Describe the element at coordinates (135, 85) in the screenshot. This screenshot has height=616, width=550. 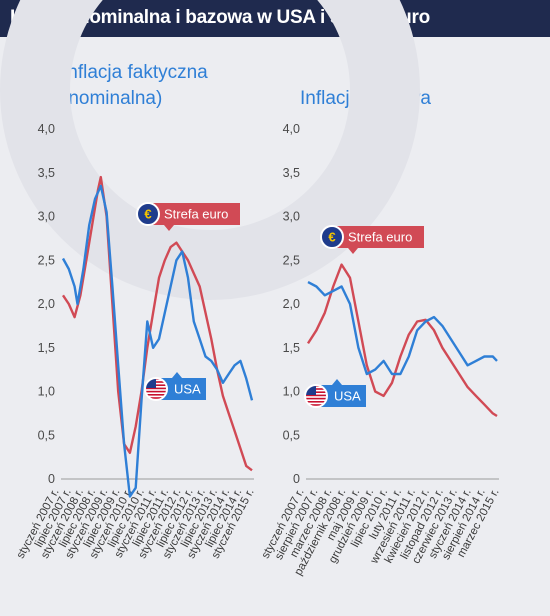
I see `left-chart-title: Inflacja faktyczna (nominalna)` at that location.